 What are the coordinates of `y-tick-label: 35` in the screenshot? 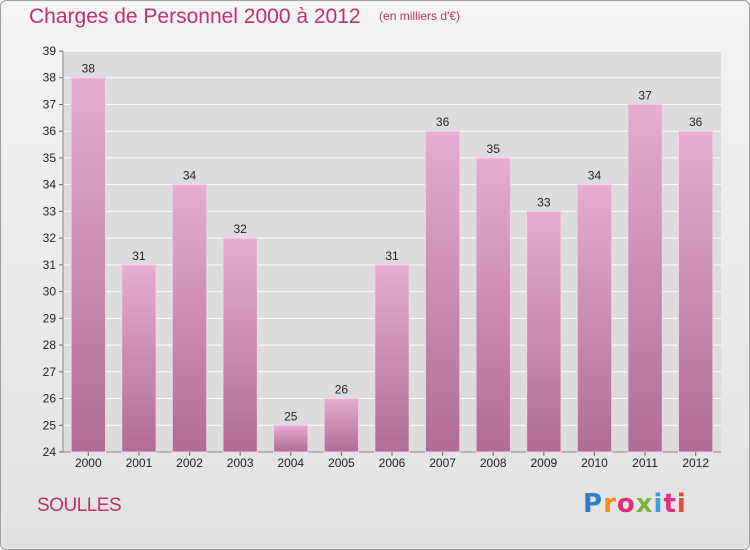 It's located at (50, 158).